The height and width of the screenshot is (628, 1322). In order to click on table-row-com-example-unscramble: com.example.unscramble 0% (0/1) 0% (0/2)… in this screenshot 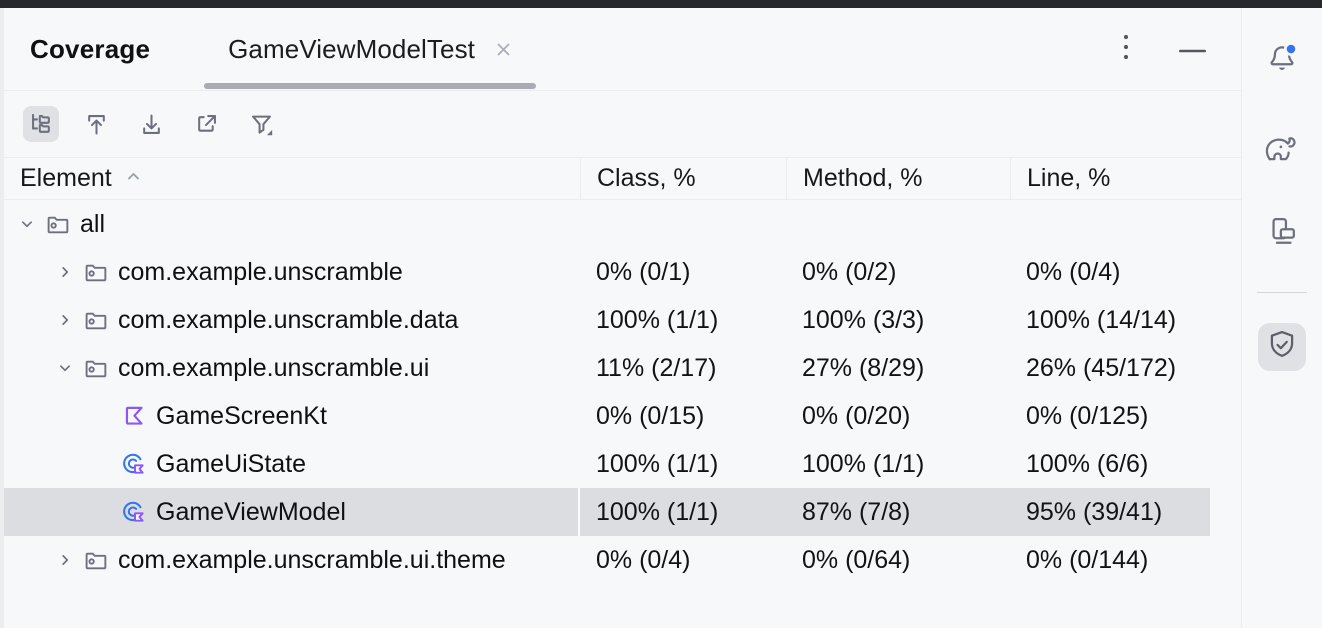, I will do `click(620, 272)`.